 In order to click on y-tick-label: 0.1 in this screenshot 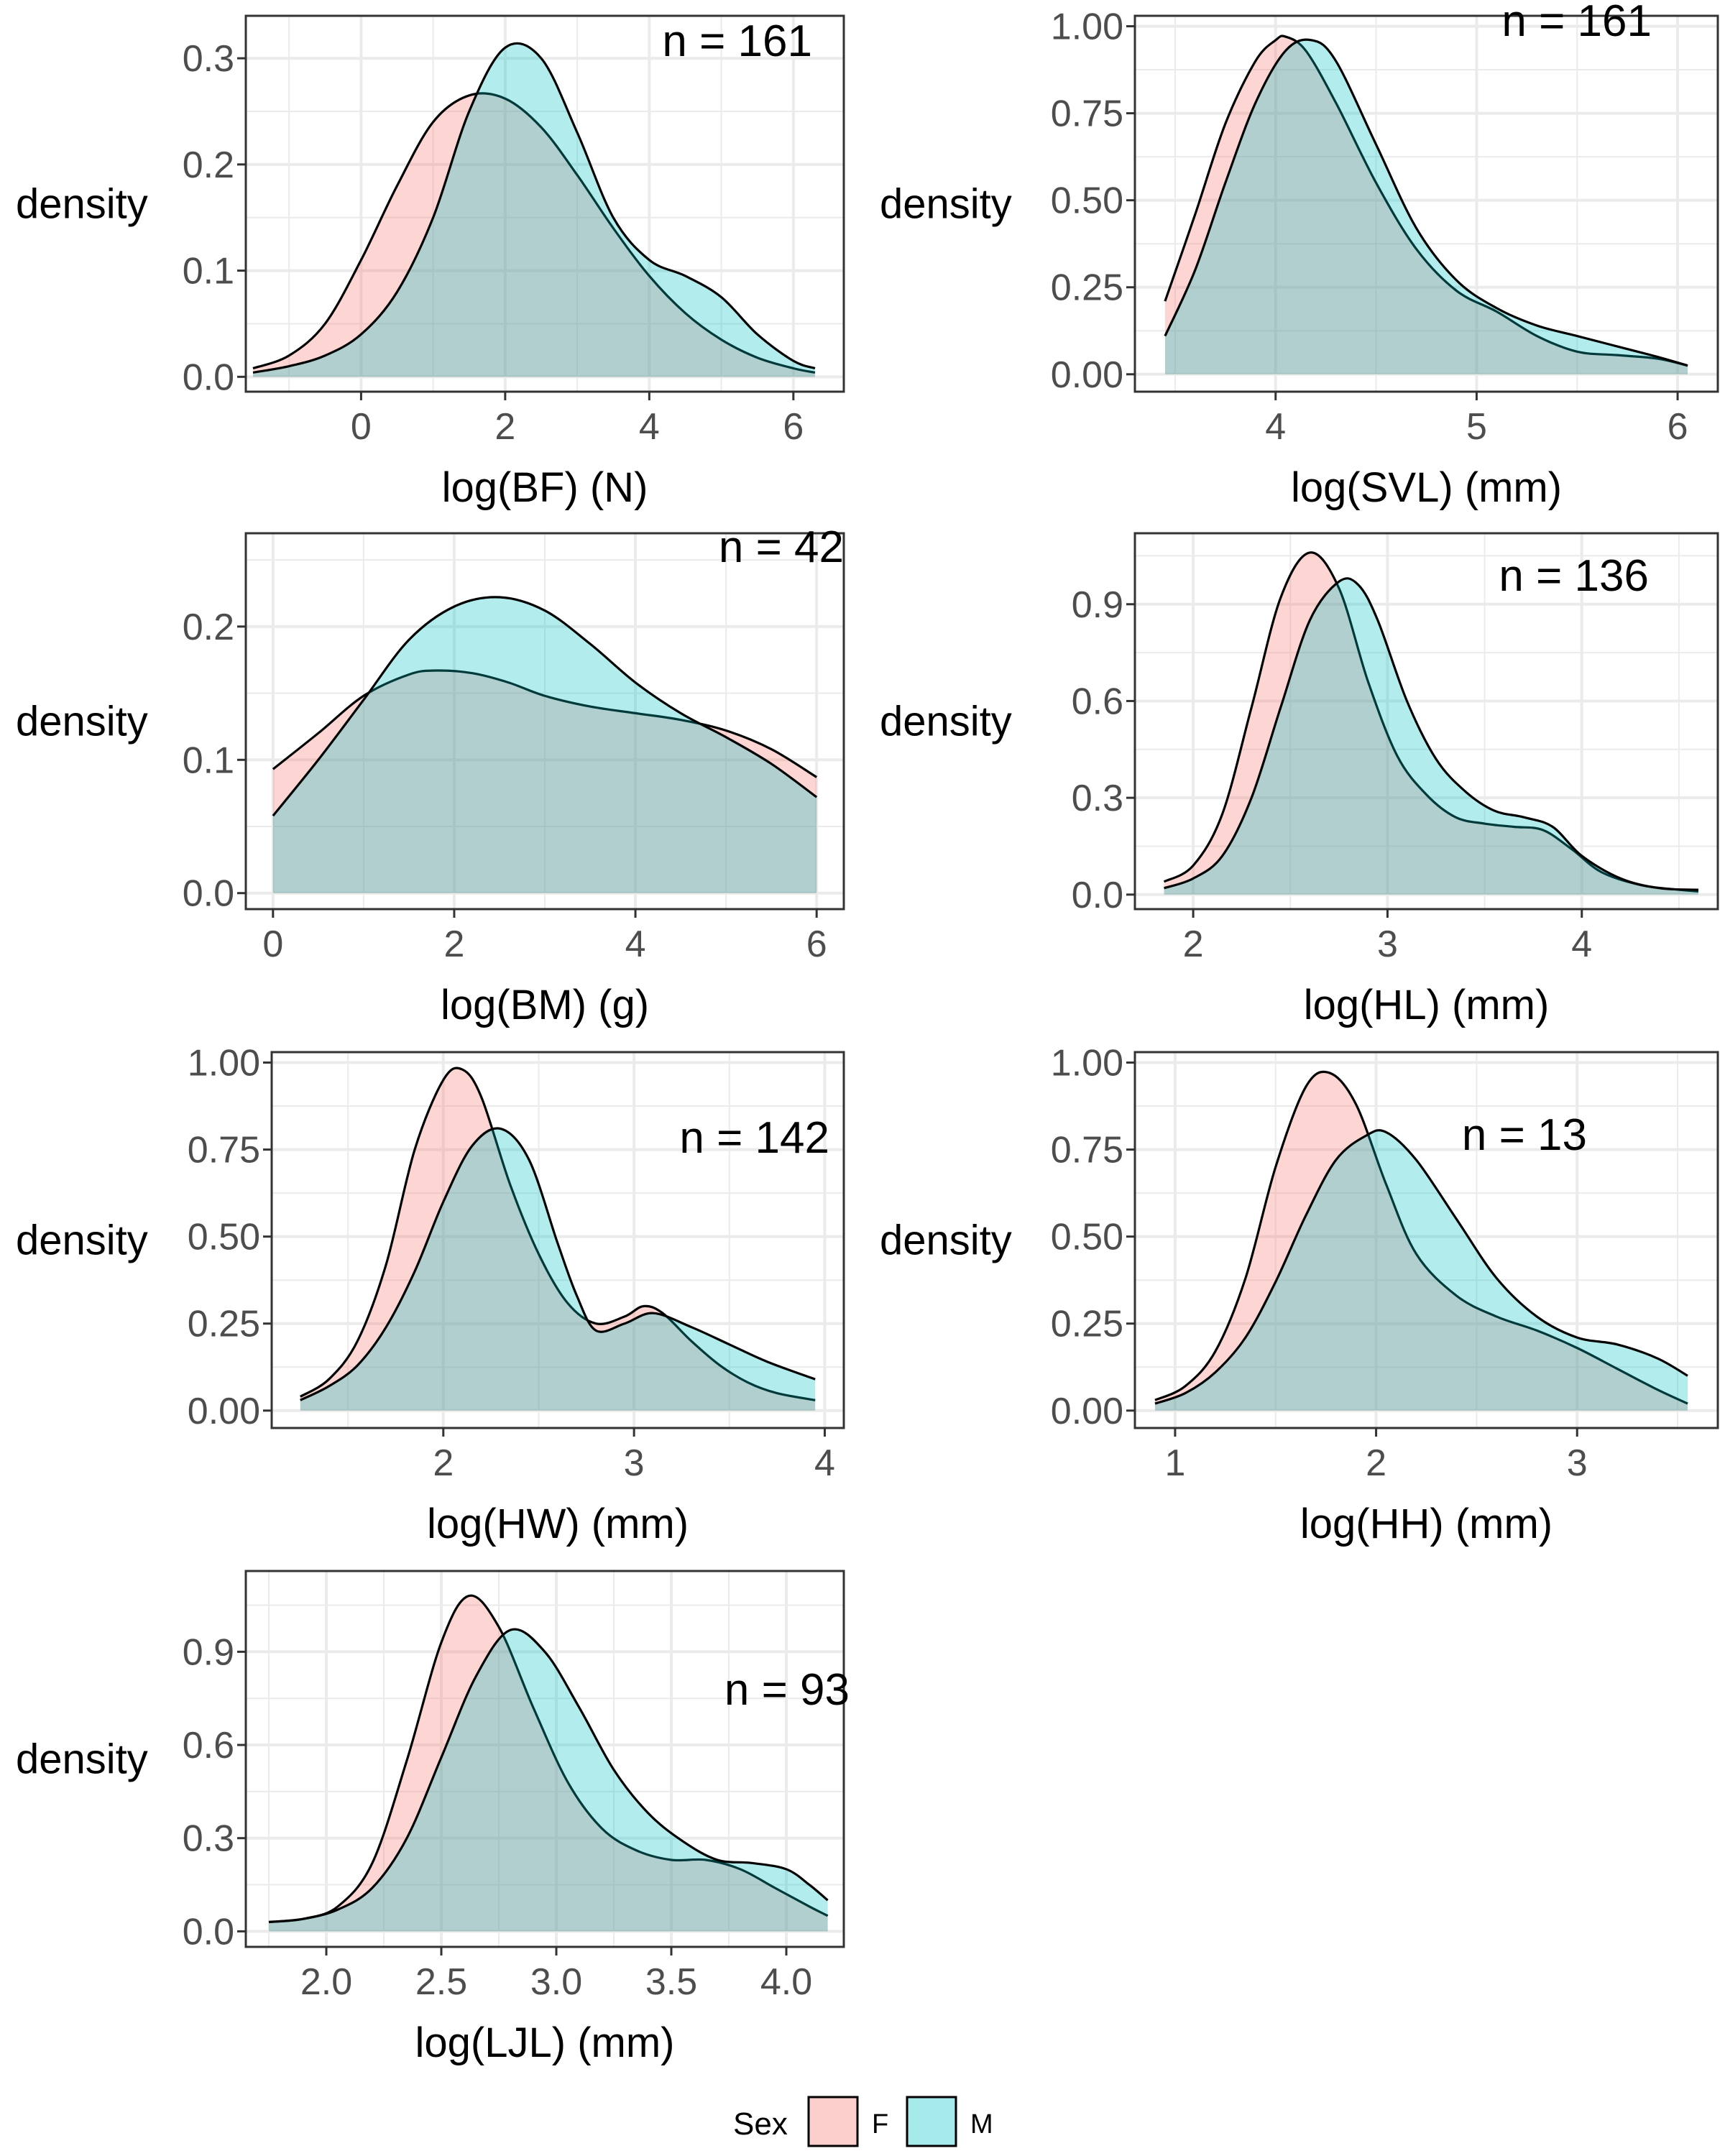, I will do `click(208, 271)`.